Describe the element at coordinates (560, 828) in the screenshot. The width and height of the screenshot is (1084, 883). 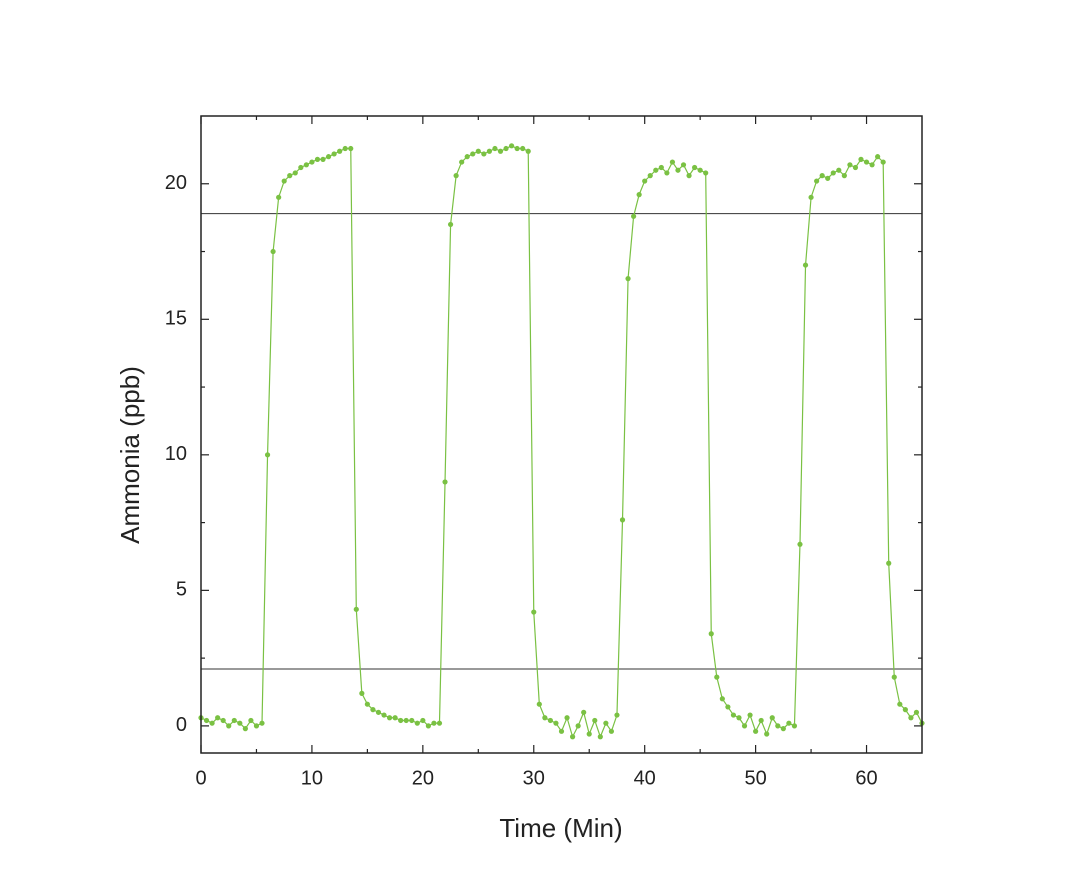
I see `x-axis-label: Time (Min)` at that location.